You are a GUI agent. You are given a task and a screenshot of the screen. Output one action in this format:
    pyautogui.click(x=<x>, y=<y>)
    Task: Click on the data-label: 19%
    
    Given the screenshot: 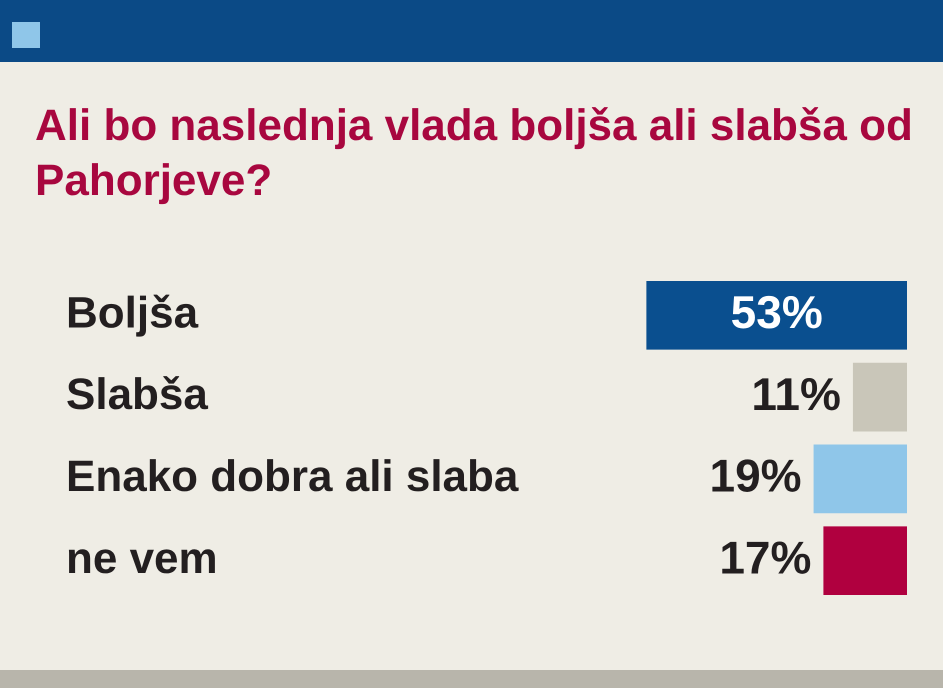 What is the action you would take?
    pyautogui.click(x=755, y=476)
    